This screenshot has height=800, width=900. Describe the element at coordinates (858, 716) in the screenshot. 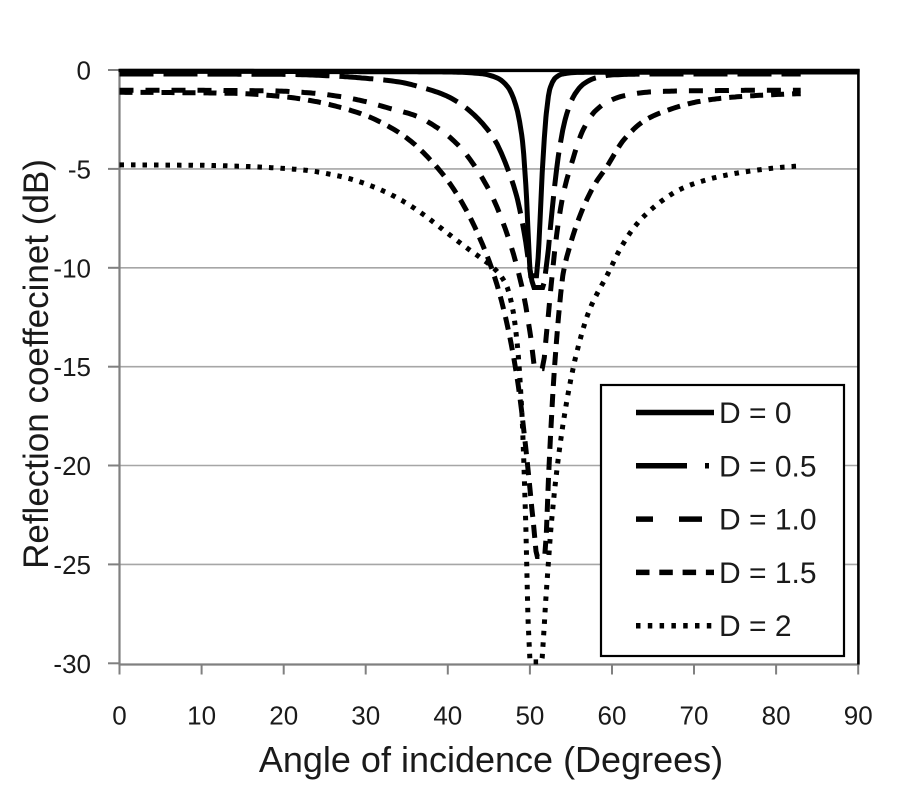

I see `svg-text: 90` at that location.